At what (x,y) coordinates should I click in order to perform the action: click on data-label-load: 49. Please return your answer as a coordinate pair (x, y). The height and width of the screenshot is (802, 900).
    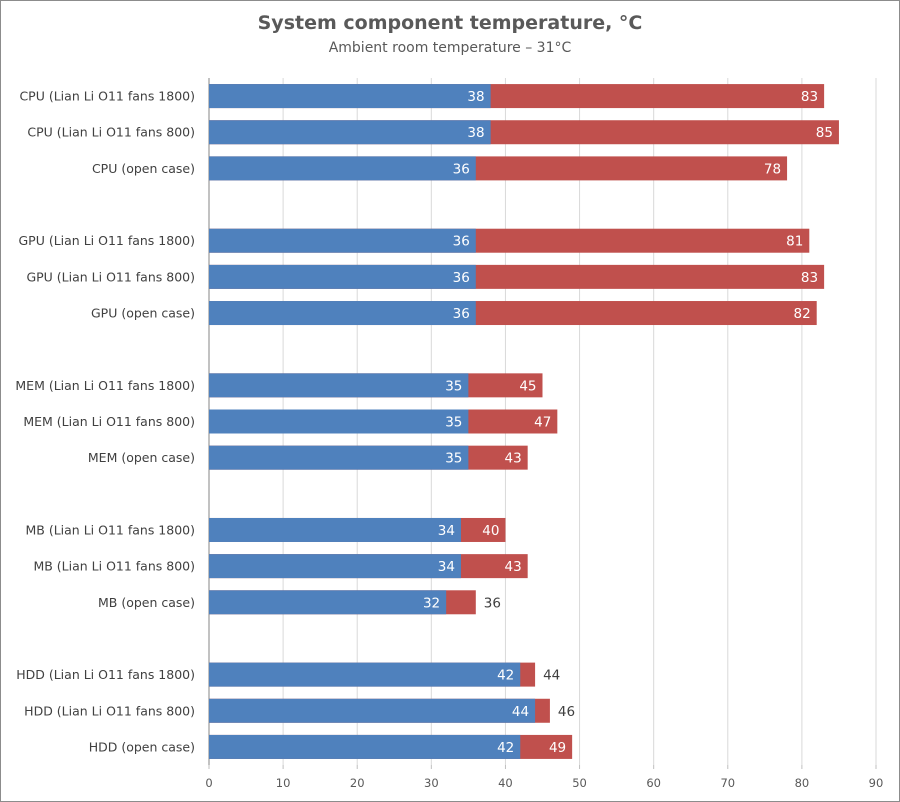
    Looking at the image, I should click on (557, 748).